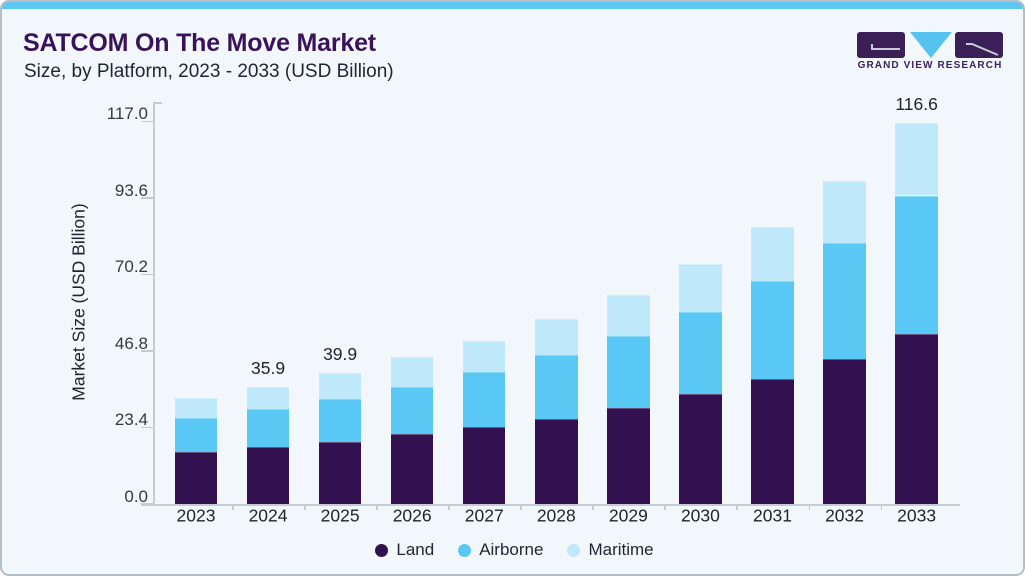 This screenshot has width=1025, height=576. What do you see at coordinates (78, 302) in the screenshot?
I see `y-axis-title: Market Size (USD Billion)` at bounding box center [78, 302].